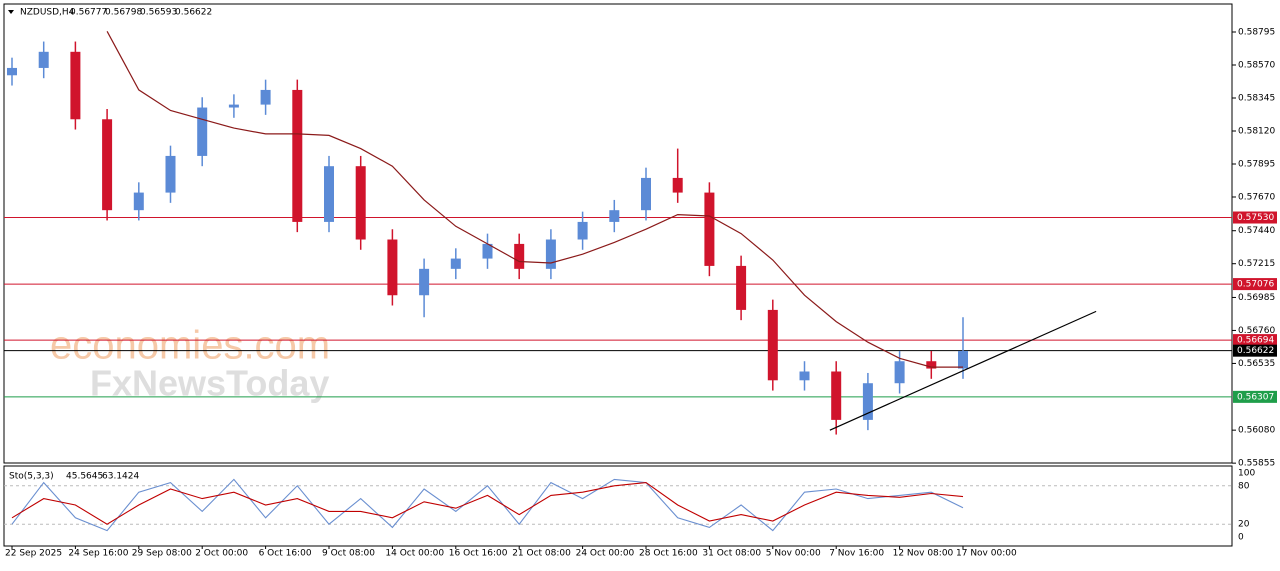  What do you see at coordinates (88, 13) in the screenshot?
I see `quote-open: 0.56777` at bounding box center [88, 13].